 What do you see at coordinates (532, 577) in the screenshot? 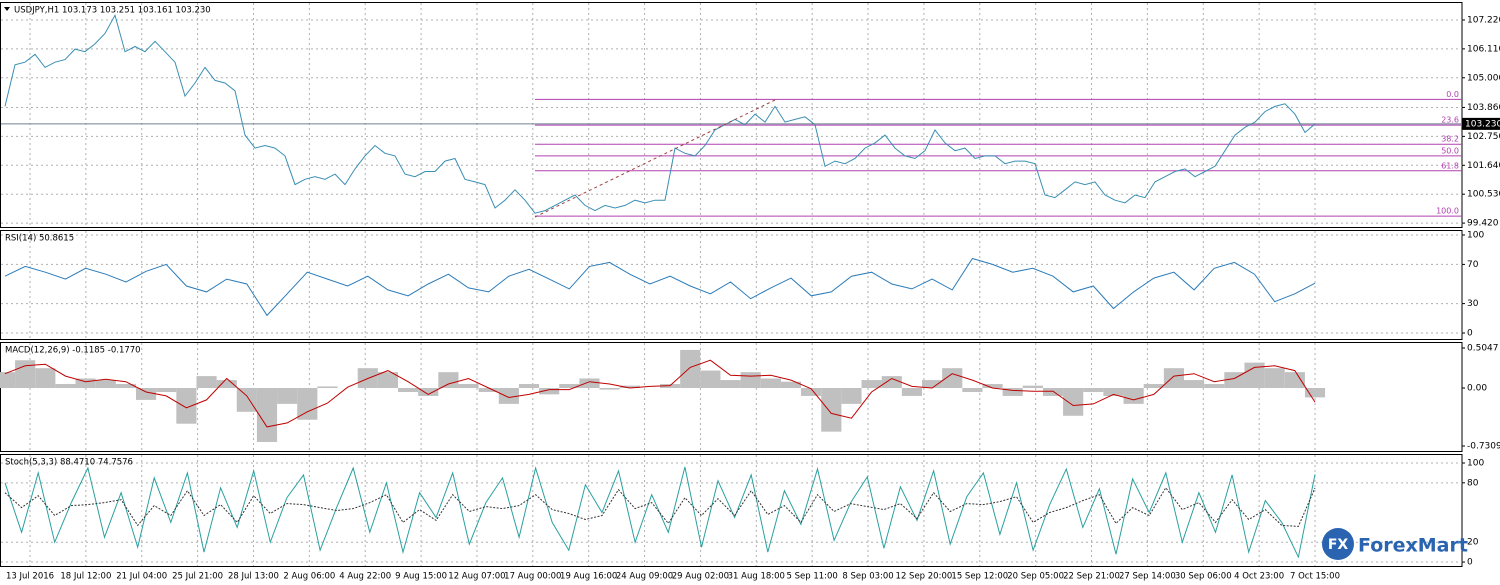
I see `time-label: 17 Aug 00:00` at bounding box center [532, 577].